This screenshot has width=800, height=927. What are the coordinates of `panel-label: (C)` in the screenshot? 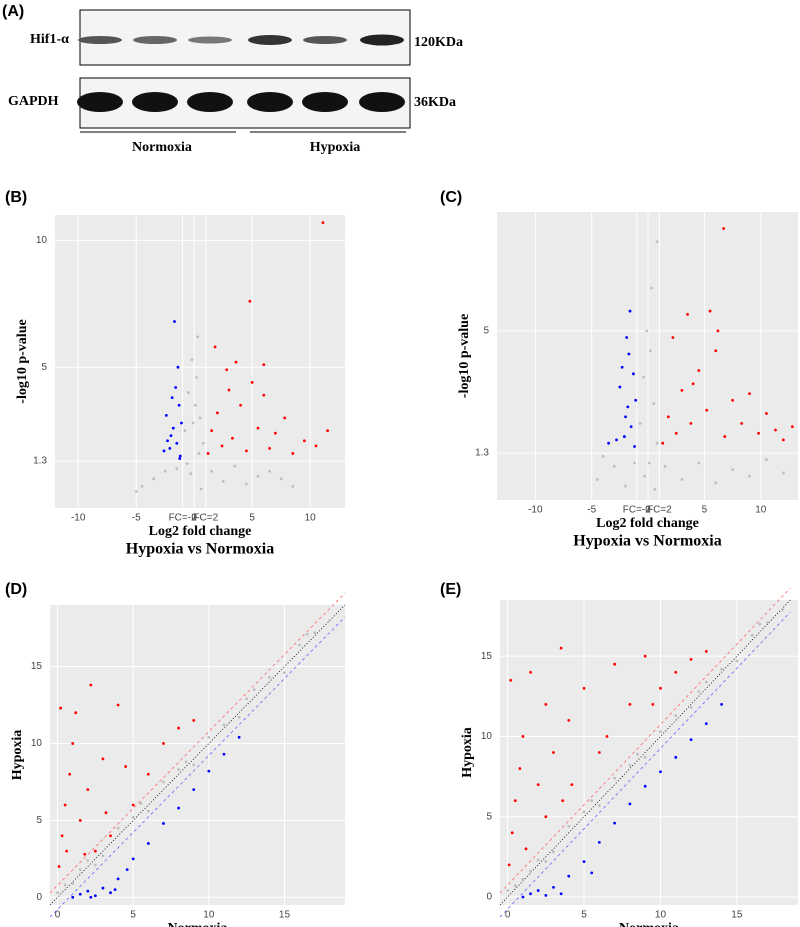 It's located at (451, 197).